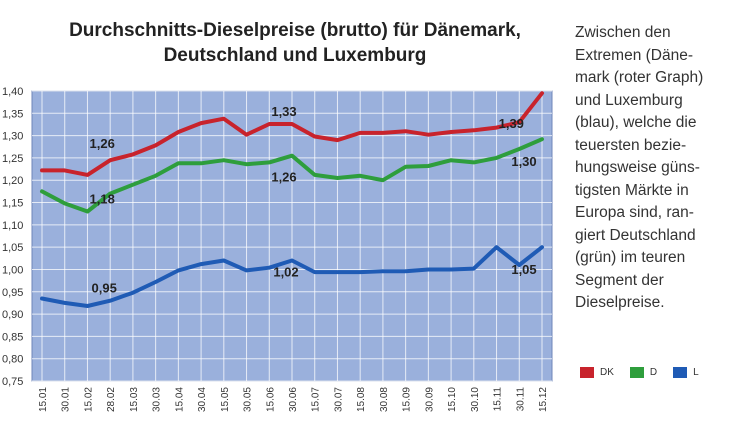 This screenshot has height=422, width=750. Describe the element at coordinates (407, 399) in the screenshot. I see `x-tick-label: 15.09` at that location.